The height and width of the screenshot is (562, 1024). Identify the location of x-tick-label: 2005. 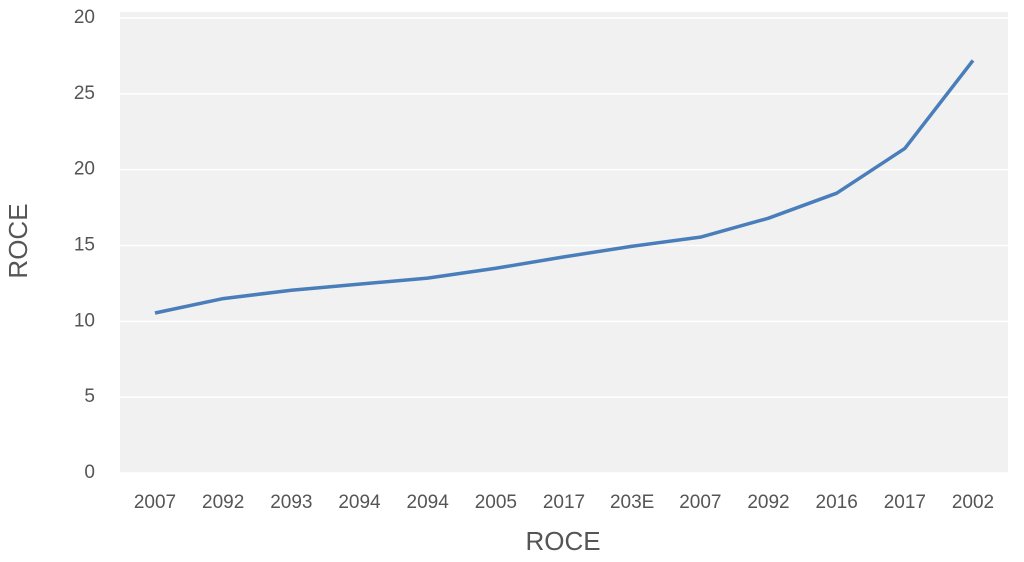
(496, 502).